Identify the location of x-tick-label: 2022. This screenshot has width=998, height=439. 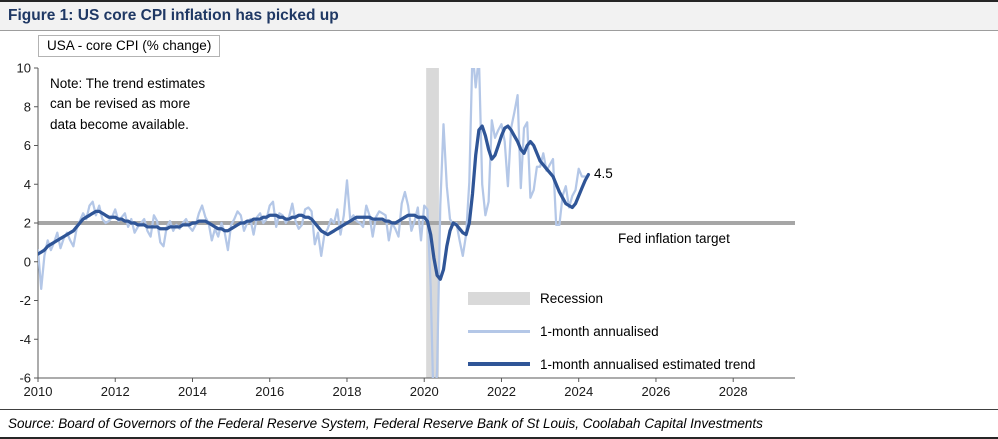
(501, 391).